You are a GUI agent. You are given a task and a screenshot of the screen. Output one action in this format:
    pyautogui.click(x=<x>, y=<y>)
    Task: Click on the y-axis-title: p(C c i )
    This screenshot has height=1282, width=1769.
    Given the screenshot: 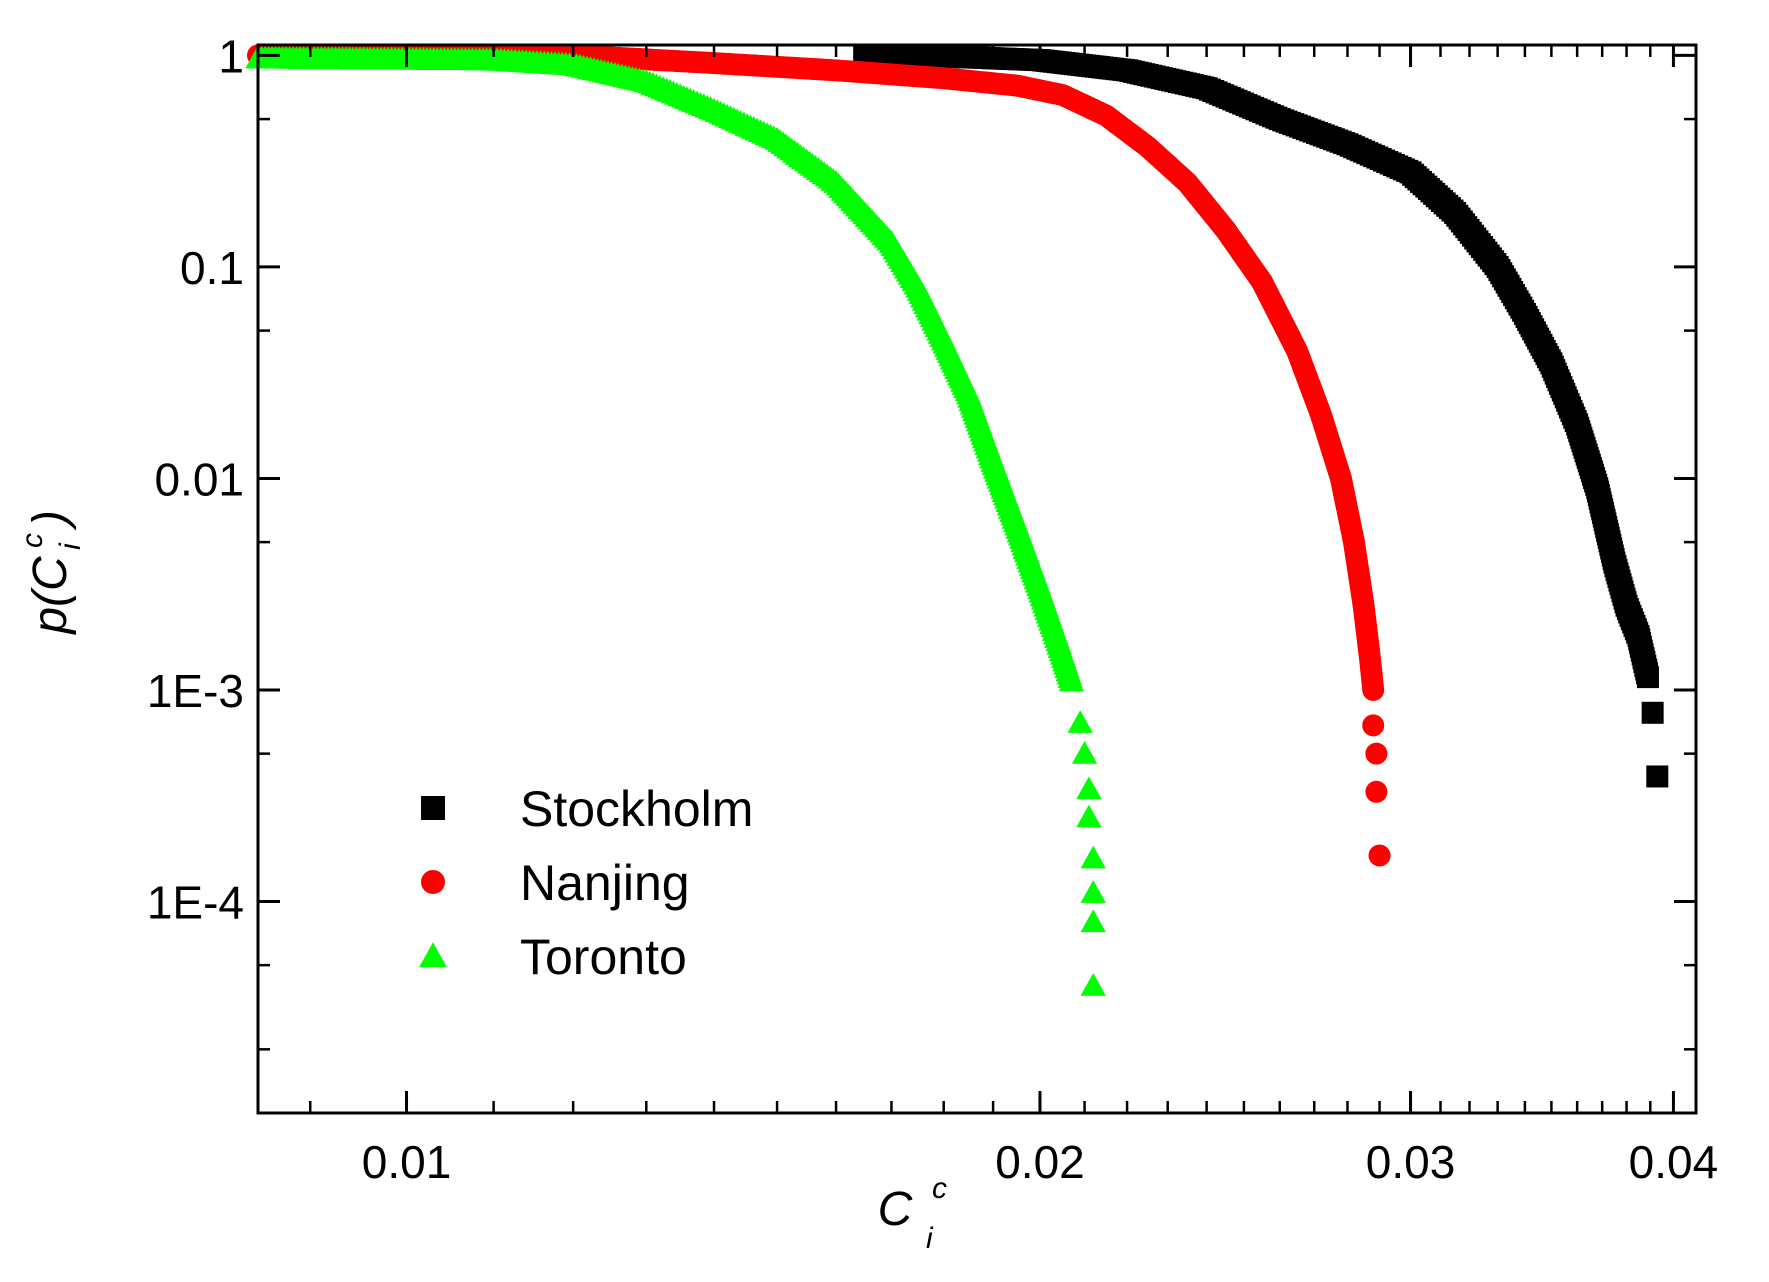 What is the action you would take?
    pyautogui.click(x=51, y=573)
    